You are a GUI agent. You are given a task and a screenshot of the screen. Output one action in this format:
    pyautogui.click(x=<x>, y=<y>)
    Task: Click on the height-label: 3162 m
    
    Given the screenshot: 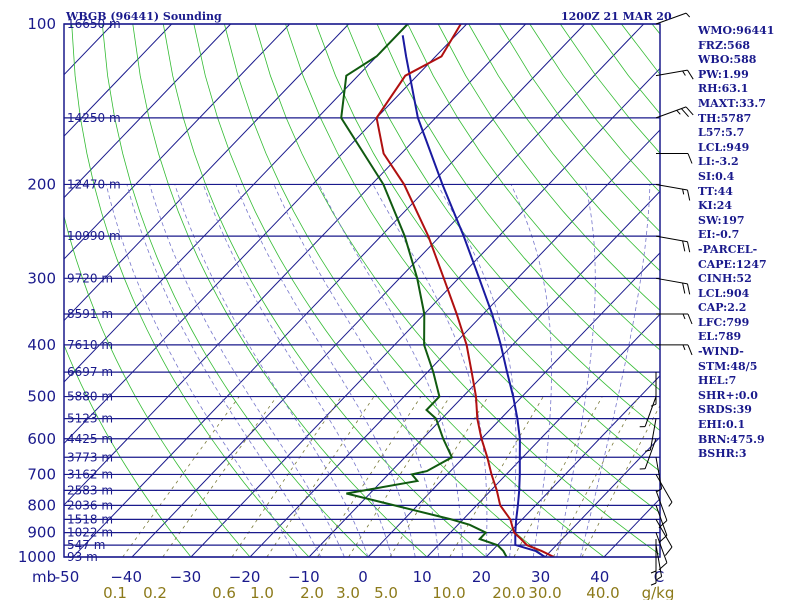 What is the action you would take?
    pyautogui.click(x=90, y=474)
    